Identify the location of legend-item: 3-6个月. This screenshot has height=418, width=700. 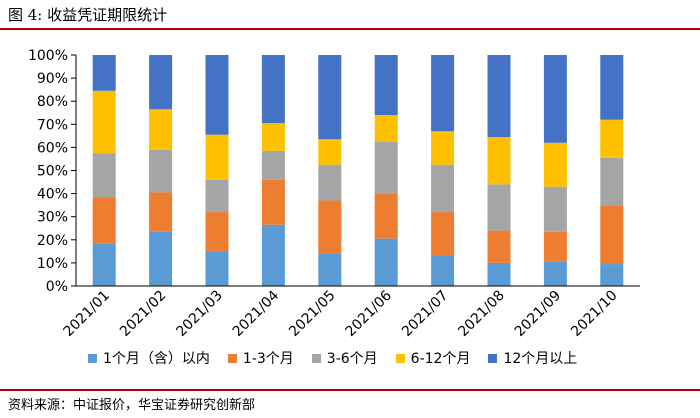
(344, 358).